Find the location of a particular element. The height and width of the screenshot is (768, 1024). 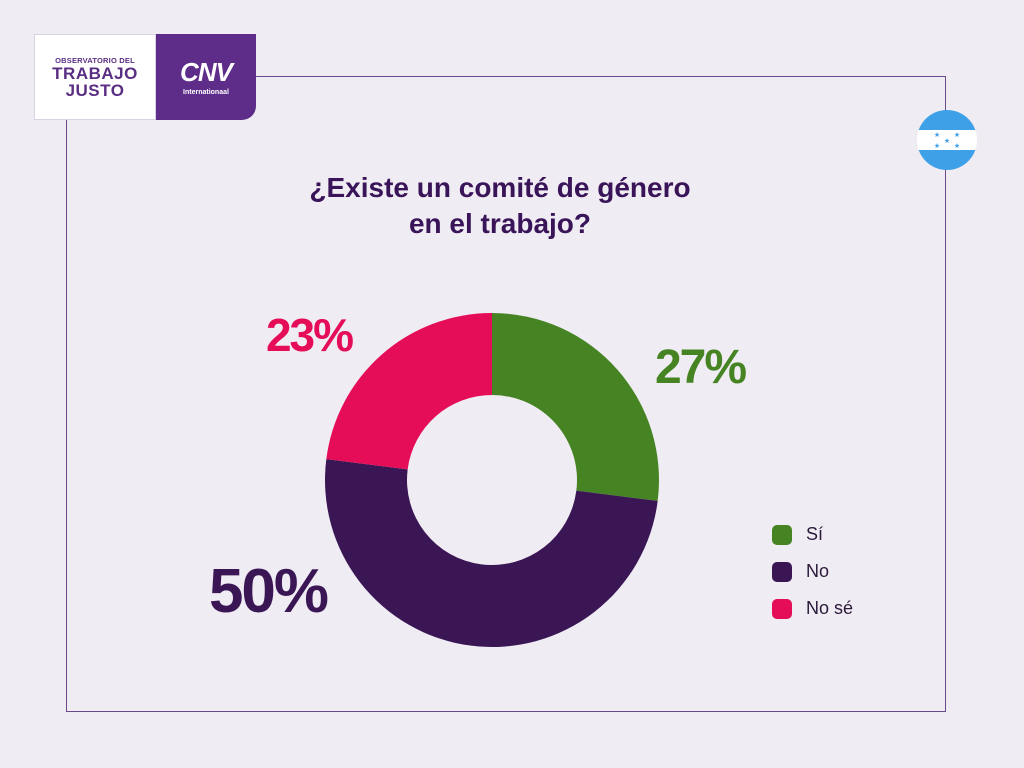

legend-label: No sé is located at coordinates (830, 608).